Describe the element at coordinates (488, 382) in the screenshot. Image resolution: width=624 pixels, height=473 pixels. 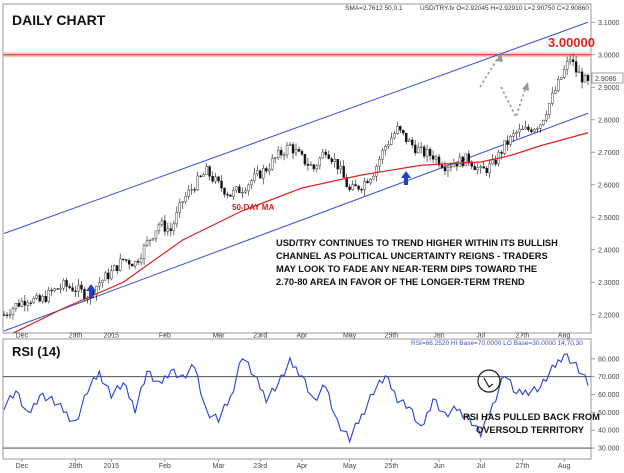
I see `rsi-pointer-icon` at that location.